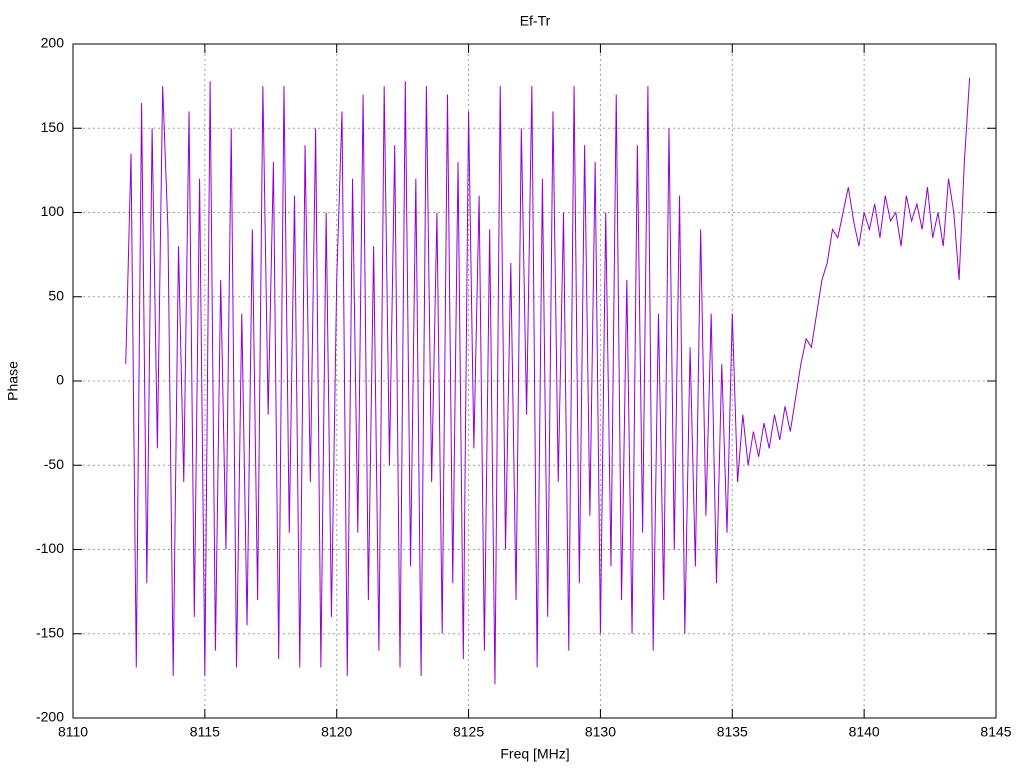 This screenshot has height=768, width=1024. Describe the element at coordinates (995, 732) in the screenshot. I see `x-tick-label: 8145` at that location.